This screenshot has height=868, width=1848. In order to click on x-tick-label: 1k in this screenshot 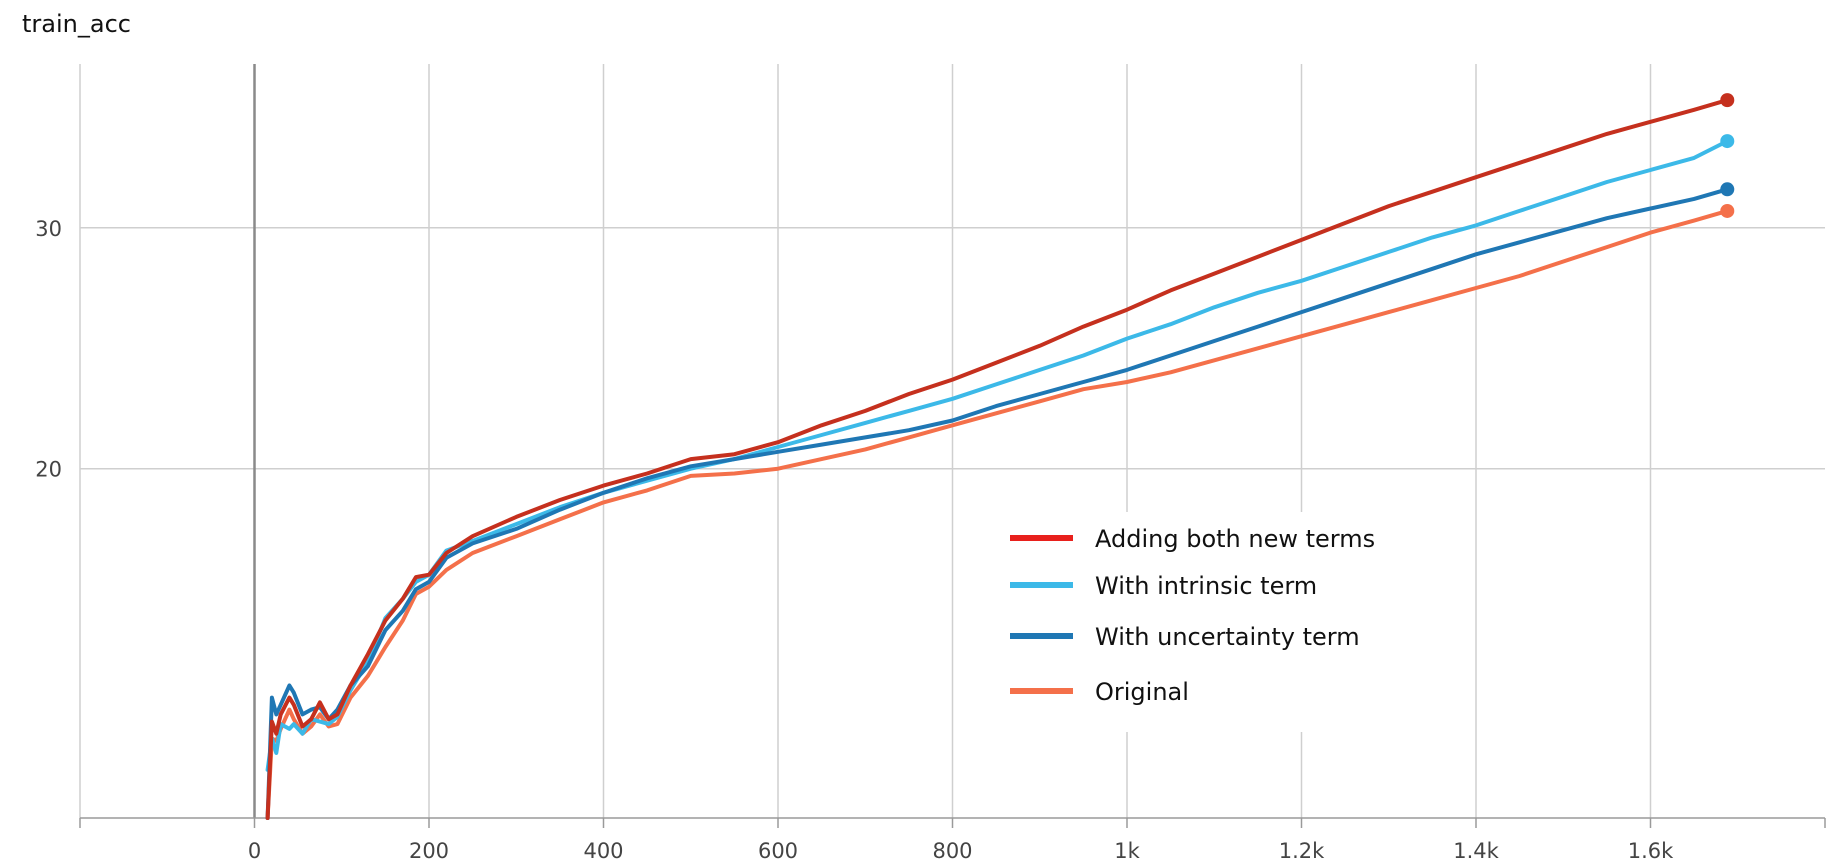, I will do `click(1127, 851)`.